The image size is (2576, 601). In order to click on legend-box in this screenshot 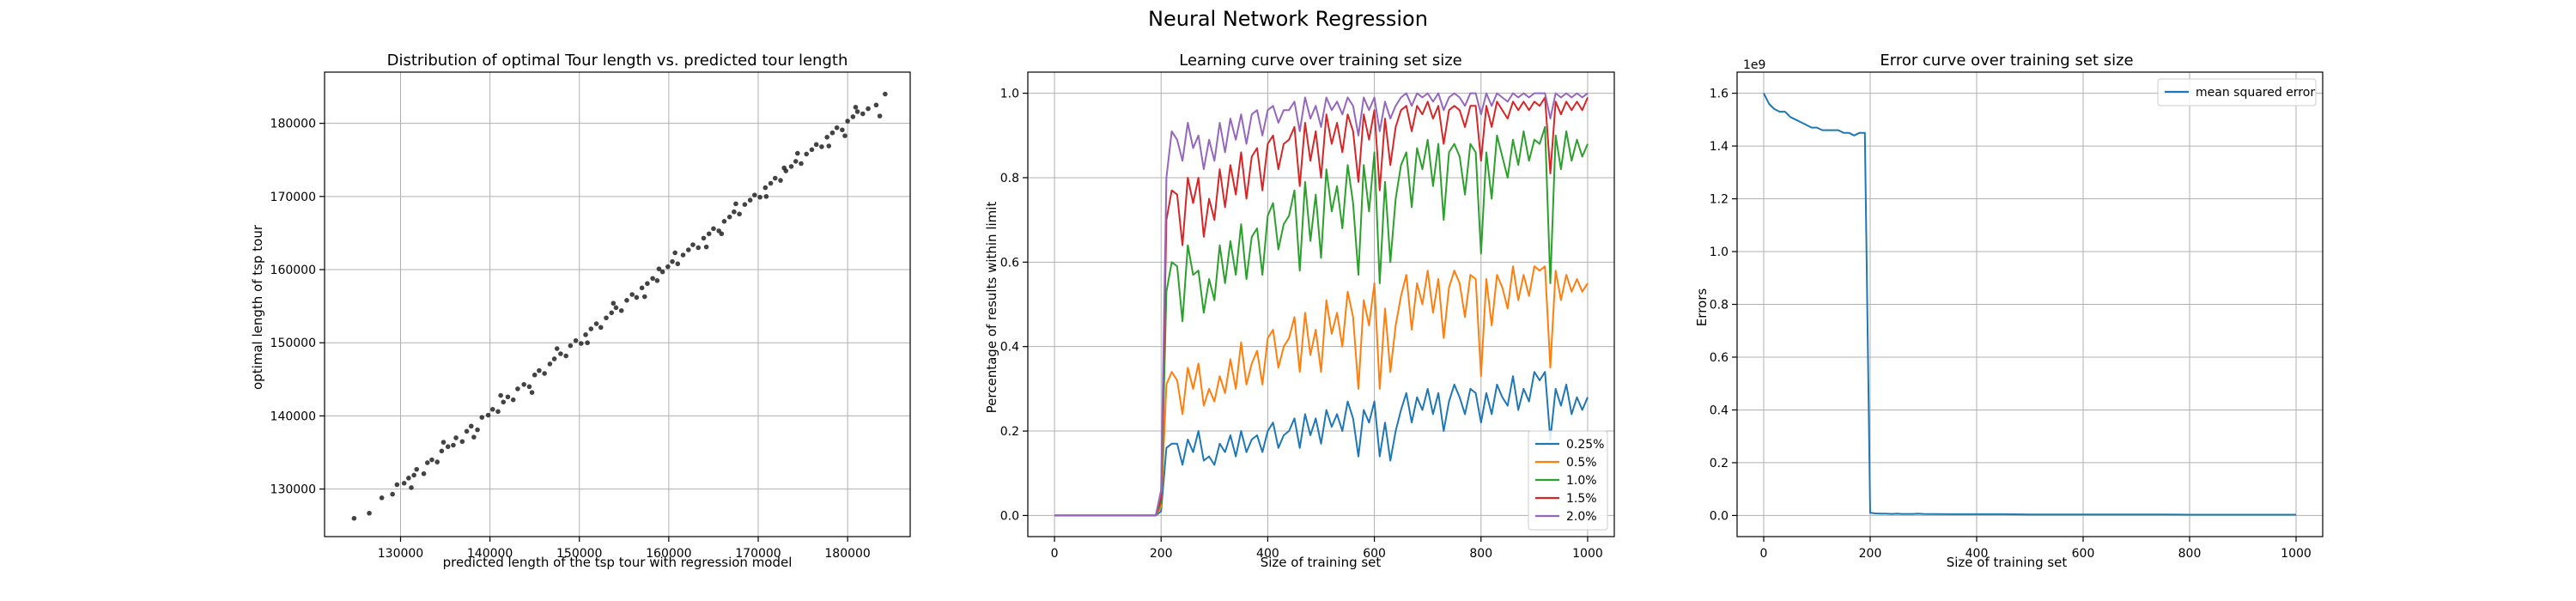, I will do `click(1568, 481)`.